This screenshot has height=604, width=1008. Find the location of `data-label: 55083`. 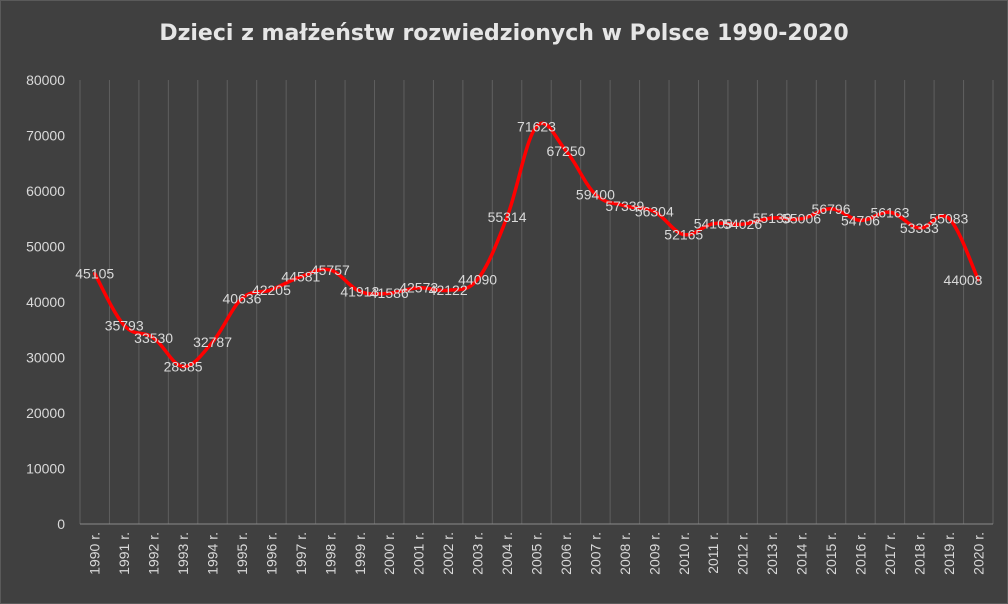

data-label: 55083 is located at coordinates (948, 218).